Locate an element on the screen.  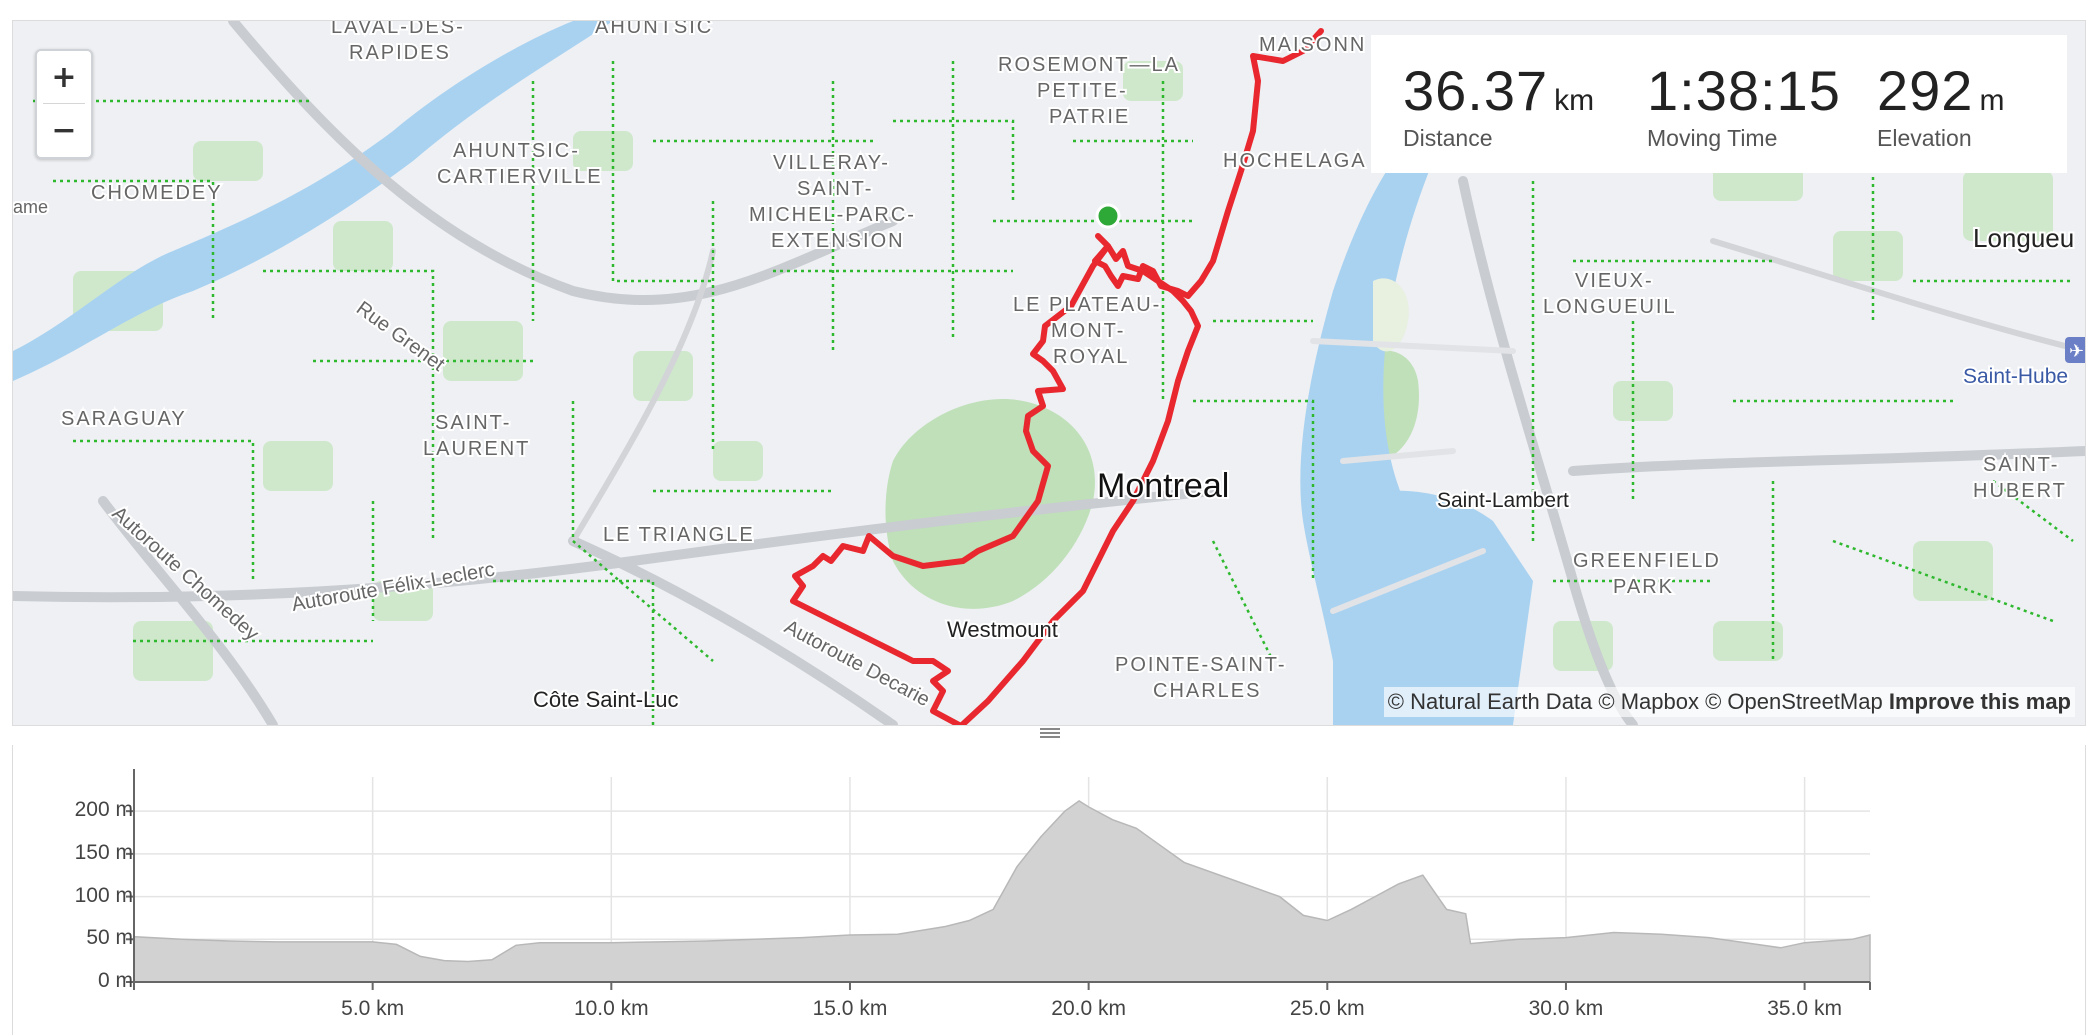
label-hochelaga: HOCHELAGA is located at coordinates (1295, 161).